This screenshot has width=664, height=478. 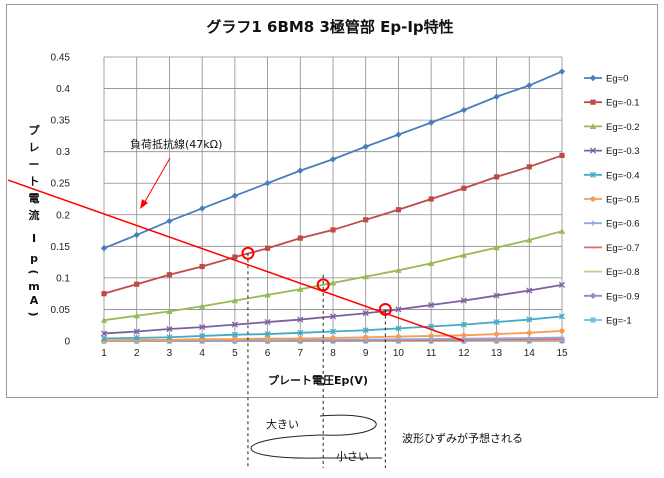 I want to click on legend-item: Eg=-0.7, so click(x=612, y=248).